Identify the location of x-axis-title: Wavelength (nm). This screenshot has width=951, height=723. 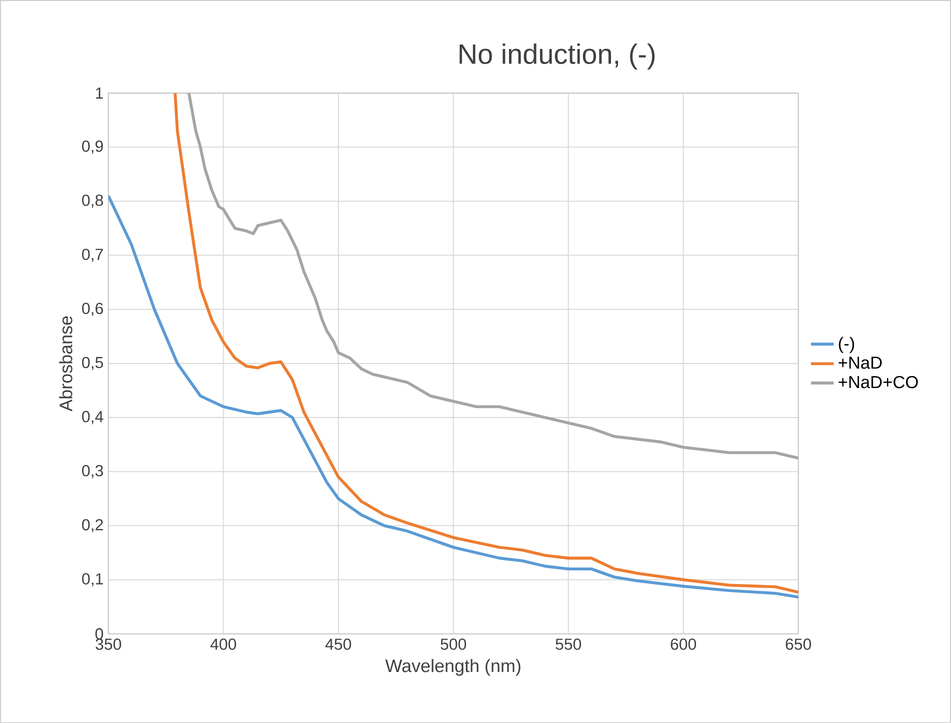
(452, 667).